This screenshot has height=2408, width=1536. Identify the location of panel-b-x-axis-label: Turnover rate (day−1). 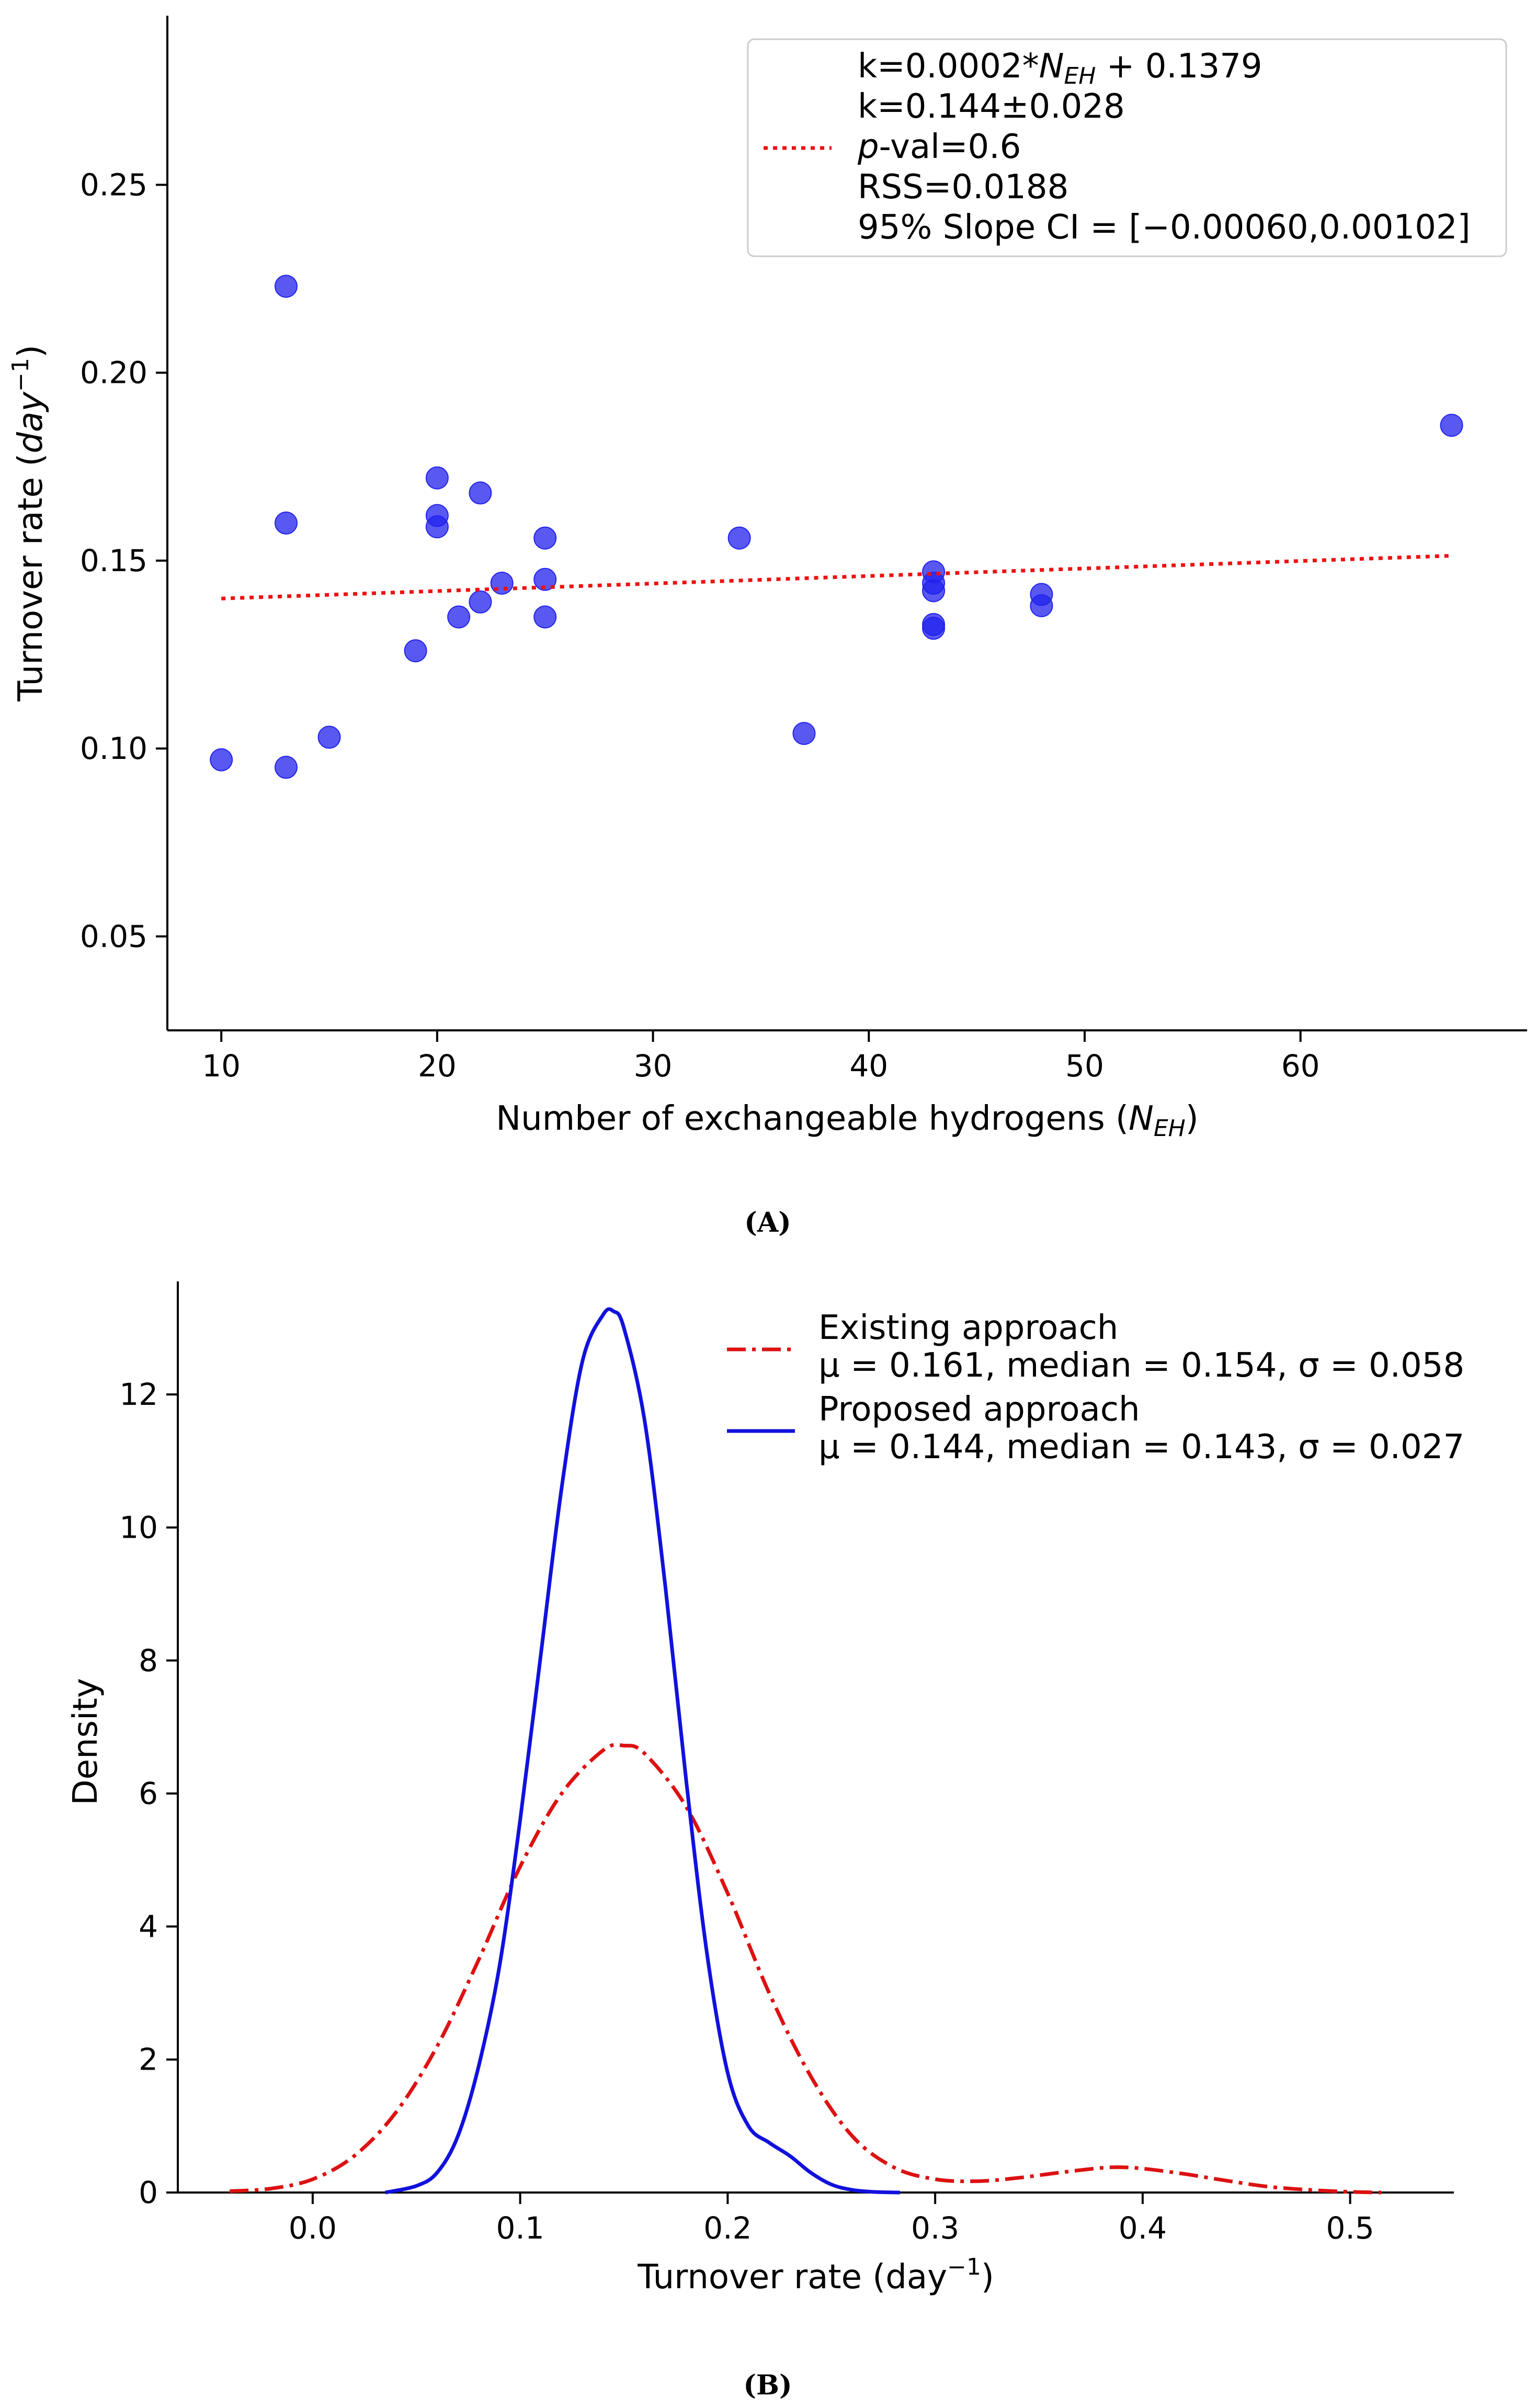
(815, 2275).